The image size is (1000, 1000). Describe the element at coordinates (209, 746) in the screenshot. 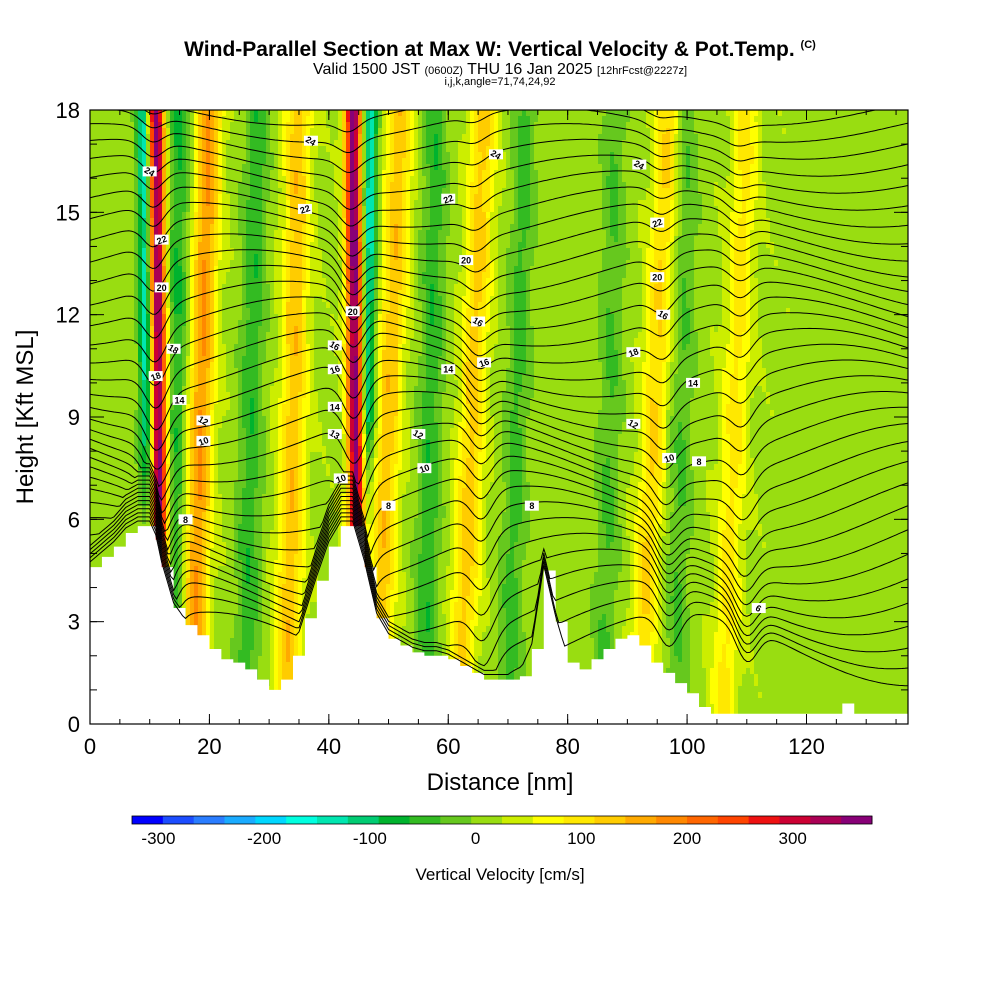

I see `x-tick-label: 20` at that location.